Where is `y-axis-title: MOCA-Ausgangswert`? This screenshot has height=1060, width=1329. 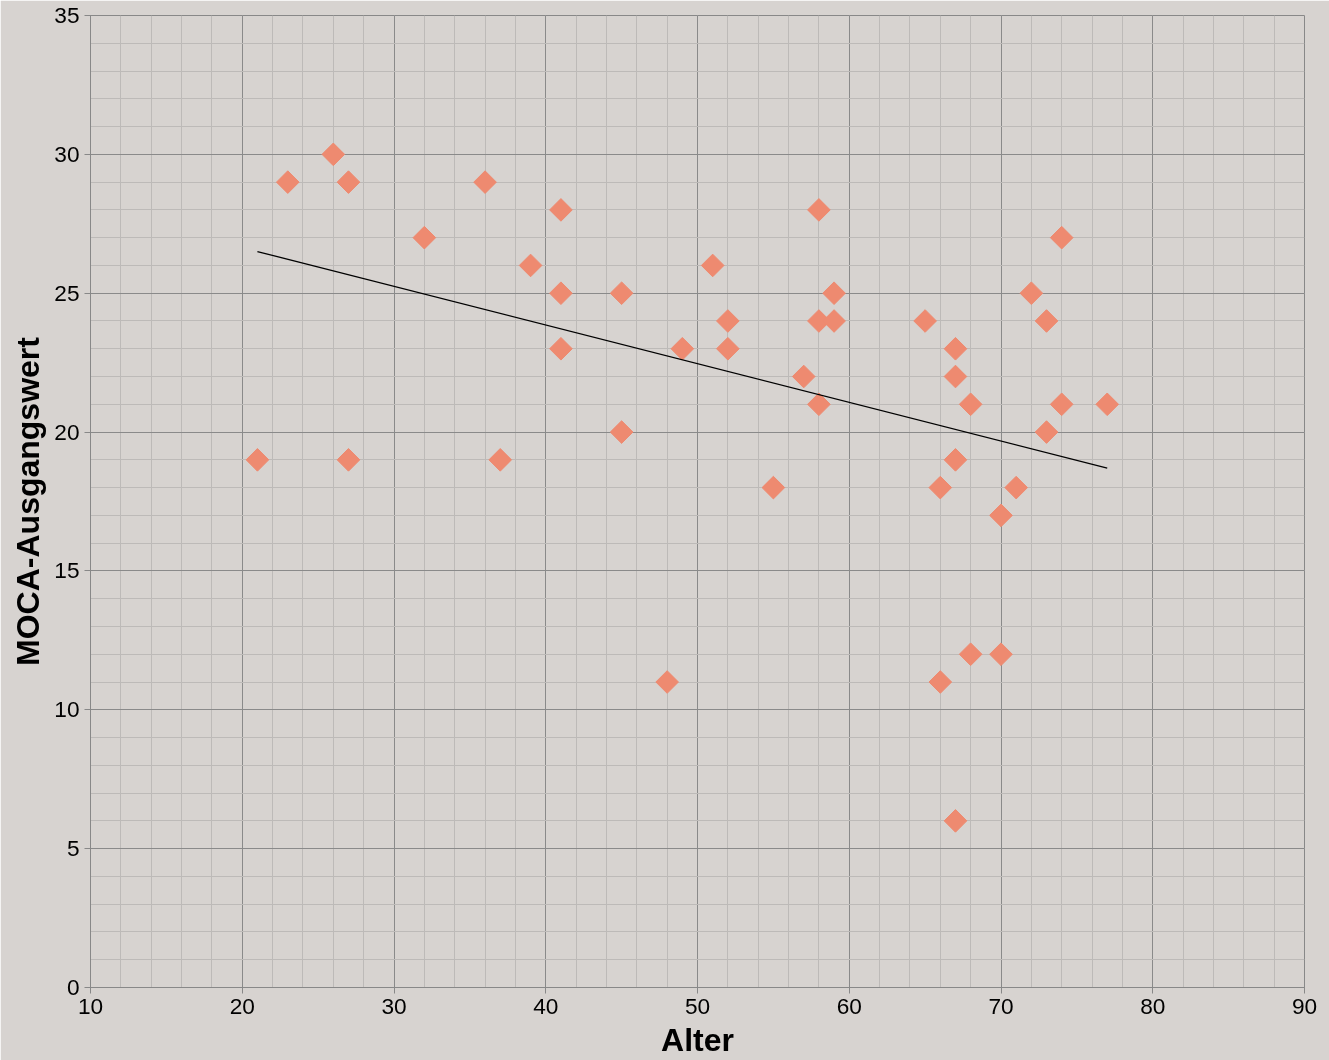 y-axis-title: MOCA-Ausgangswert is located at coordinates (28, 501).